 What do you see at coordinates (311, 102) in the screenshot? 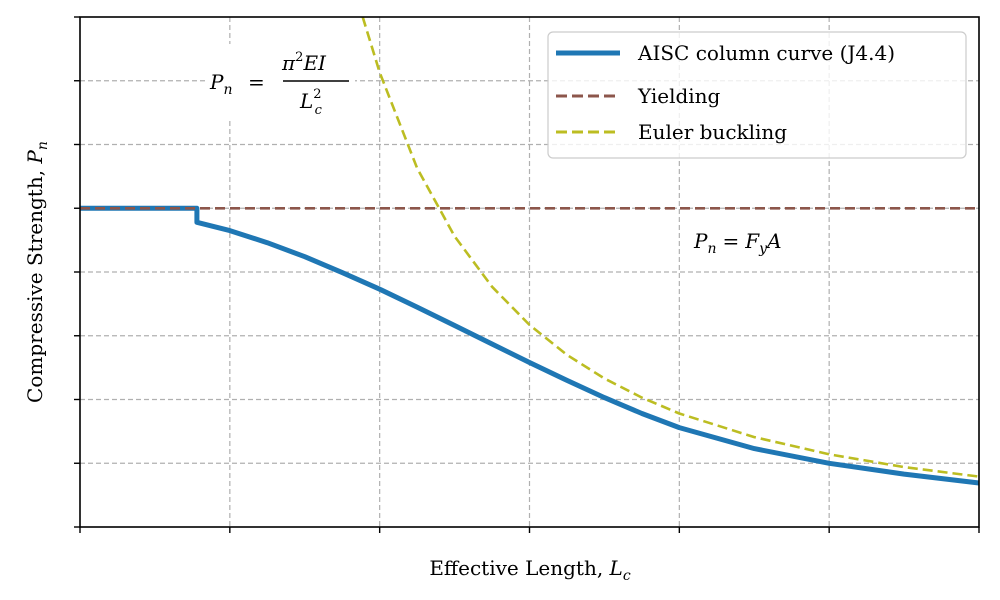
I see `svg-text:L2c: L2 c` at bounding box center [311, 102].